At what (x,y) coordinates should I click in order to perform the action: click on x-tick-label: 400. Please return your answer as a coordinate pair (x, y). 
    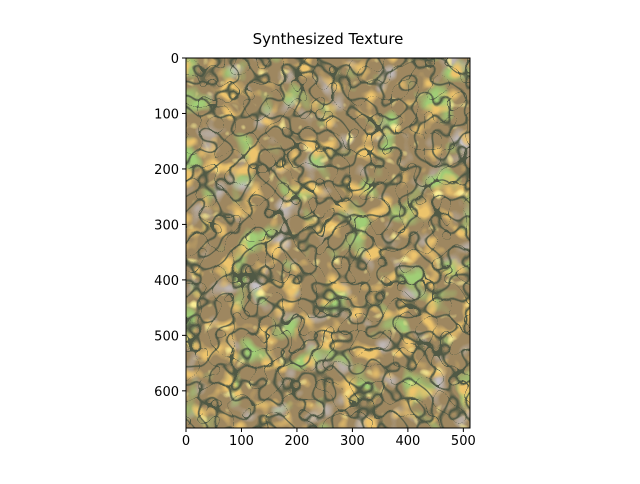
    Looking at the image, I should click on (407, 441).